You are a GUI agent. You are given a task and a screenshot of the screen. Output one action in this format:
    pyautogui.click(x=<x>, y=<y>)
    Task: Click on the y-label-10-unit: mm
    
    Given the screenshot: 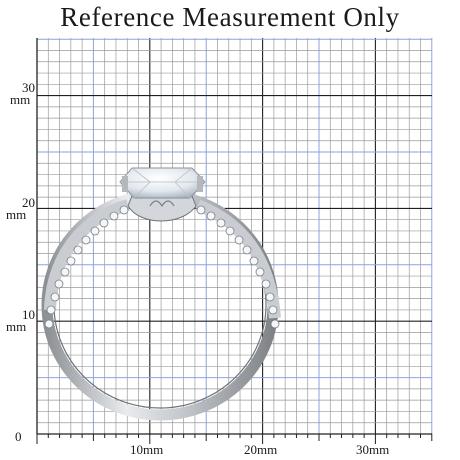 What is the action you would take?
    pyautogui.click(x=16, y=326)
    